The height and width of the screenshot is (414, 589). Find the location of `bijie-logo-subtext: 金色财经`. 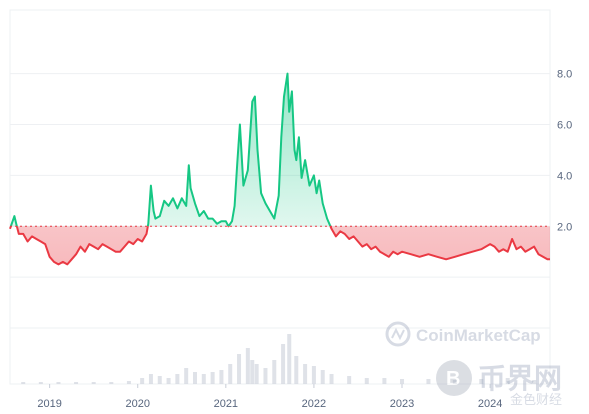

bijie-logo-subtext: 金色财经 is located at coordinates (536, 399).